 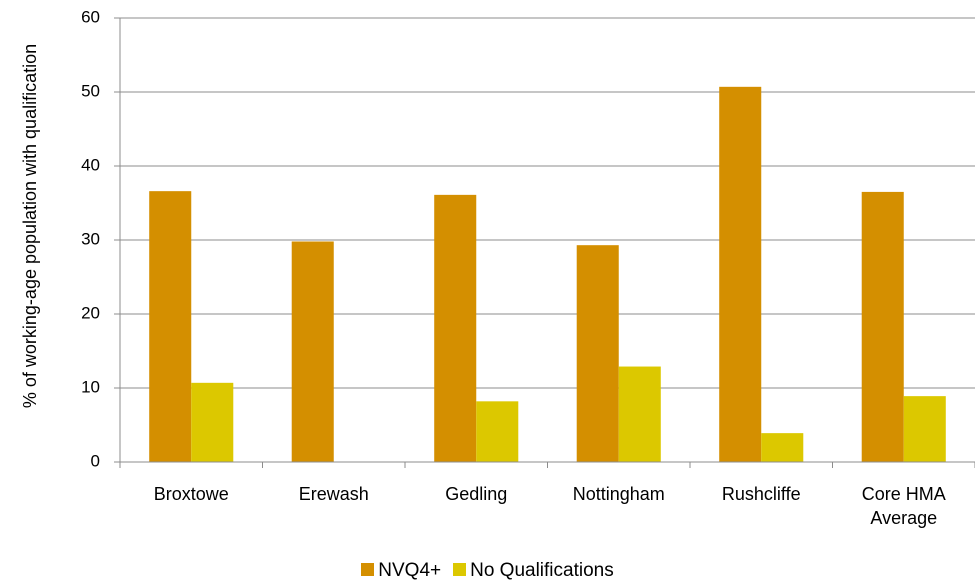 What do you see at coordinates (542, 570) in the screenshot?
I see `legend-label: No Qualifications` at bounding box center [542, 570].